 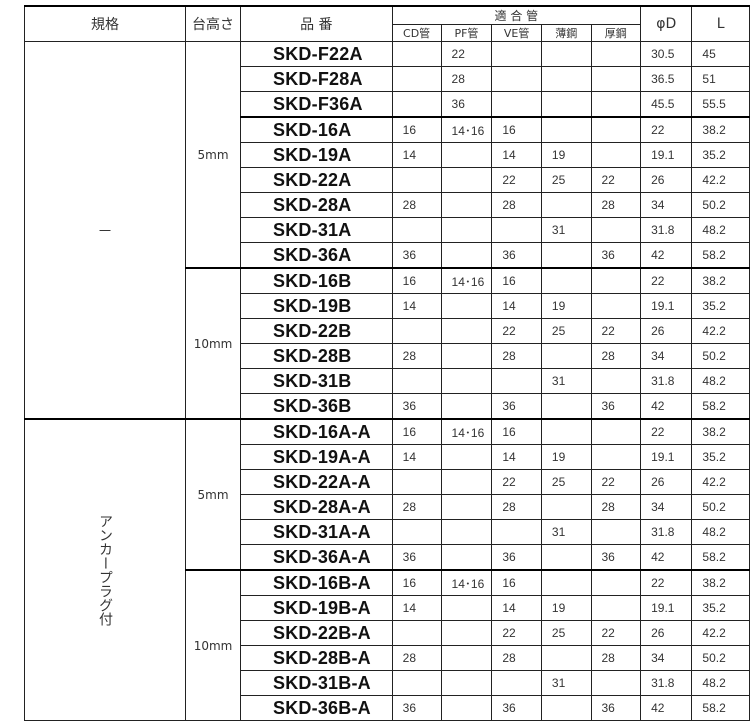 I want to click on cd-pipe-cell: 14, so click(x=416, y=306).